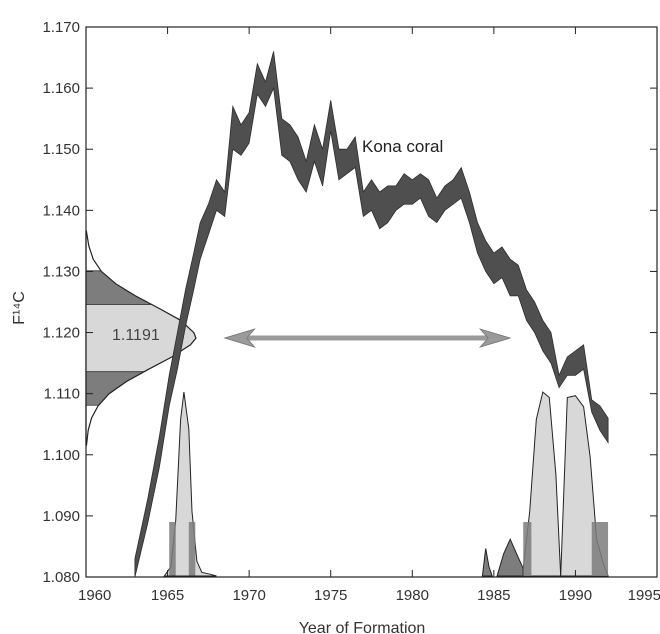 This screenshot has width=660, height=634. Describe the element at coordinates (94, 595) in the screenshot. I see `x-tick-label: 1960` at that location.